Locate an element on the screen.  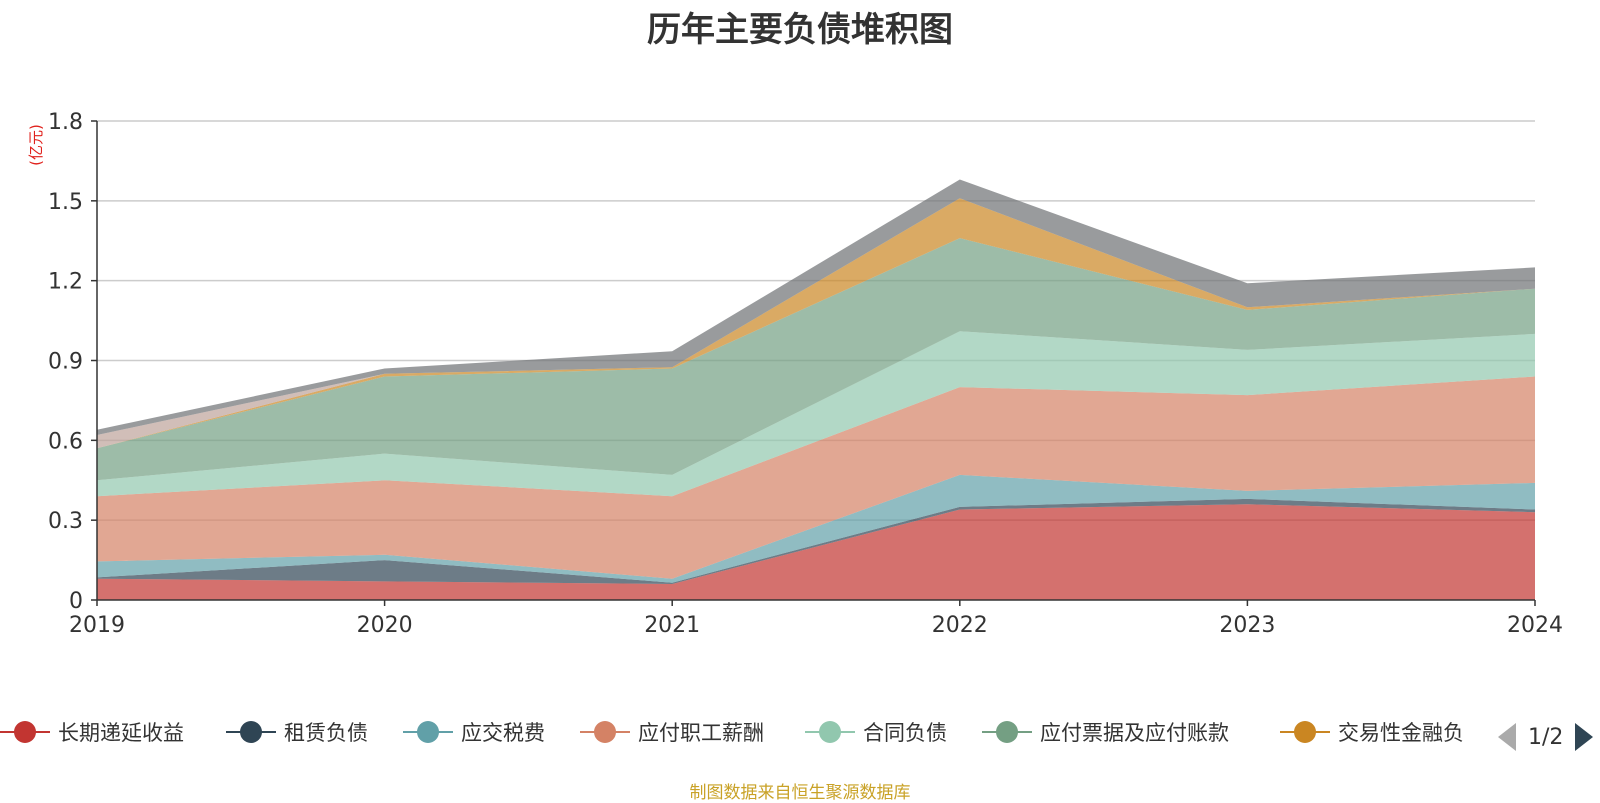
x-tick-label: 2023 is located at coordinates (1247, 625).